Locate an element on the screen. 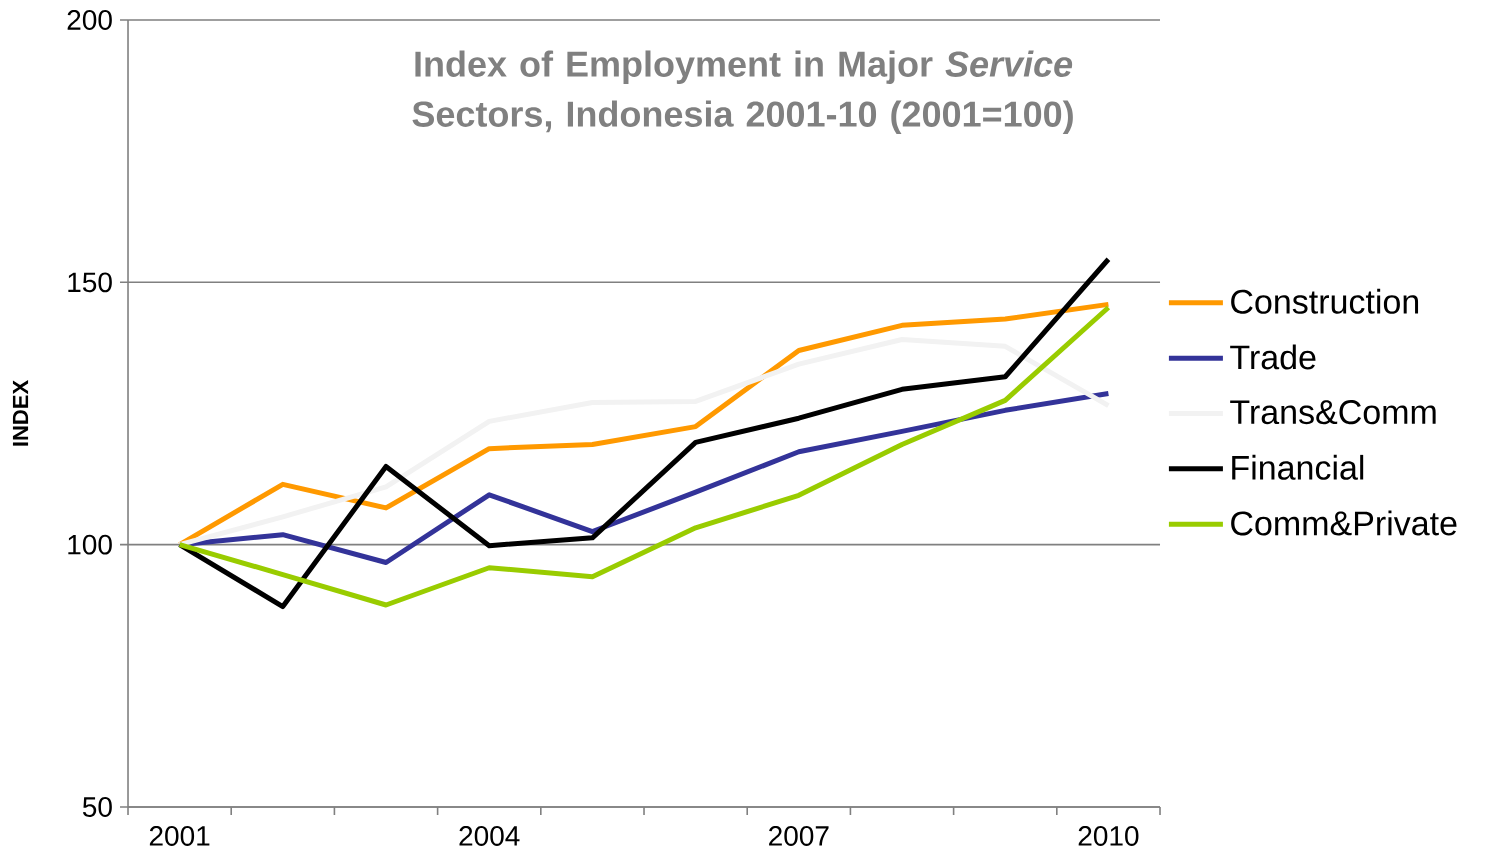 This screenshot has width=1489, height=862. x-tick-label: 2004 is located at coordinates (489, 836).